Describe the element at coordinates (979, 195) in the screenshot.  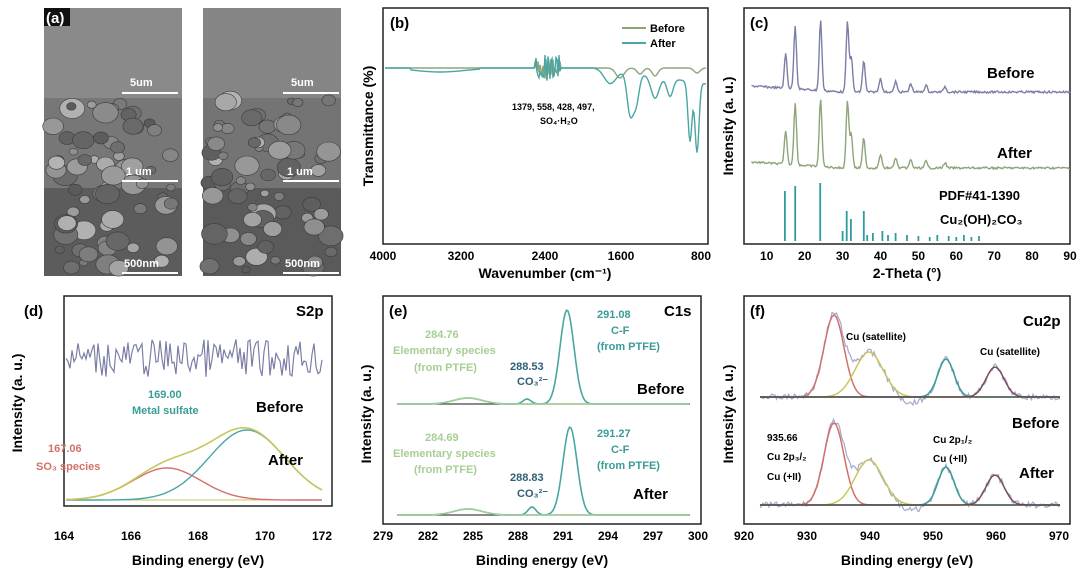
I see `pdf-card: PDF#41-1390` at that location.